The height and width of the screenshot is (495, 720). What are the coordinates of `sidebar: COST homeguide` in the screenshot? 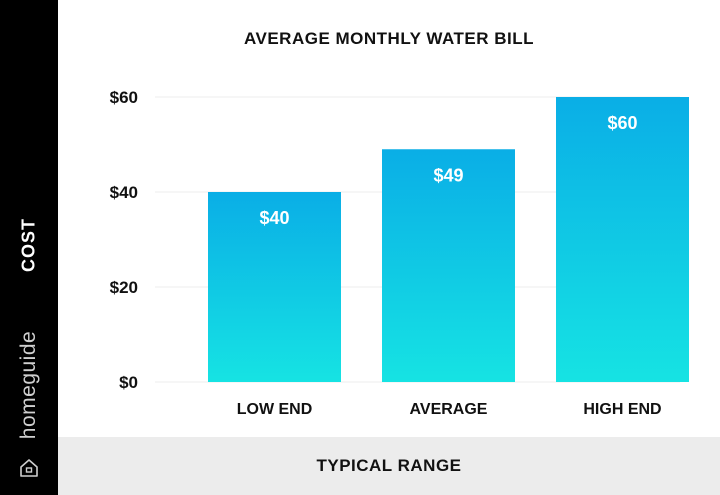 It's located at (29, 247).